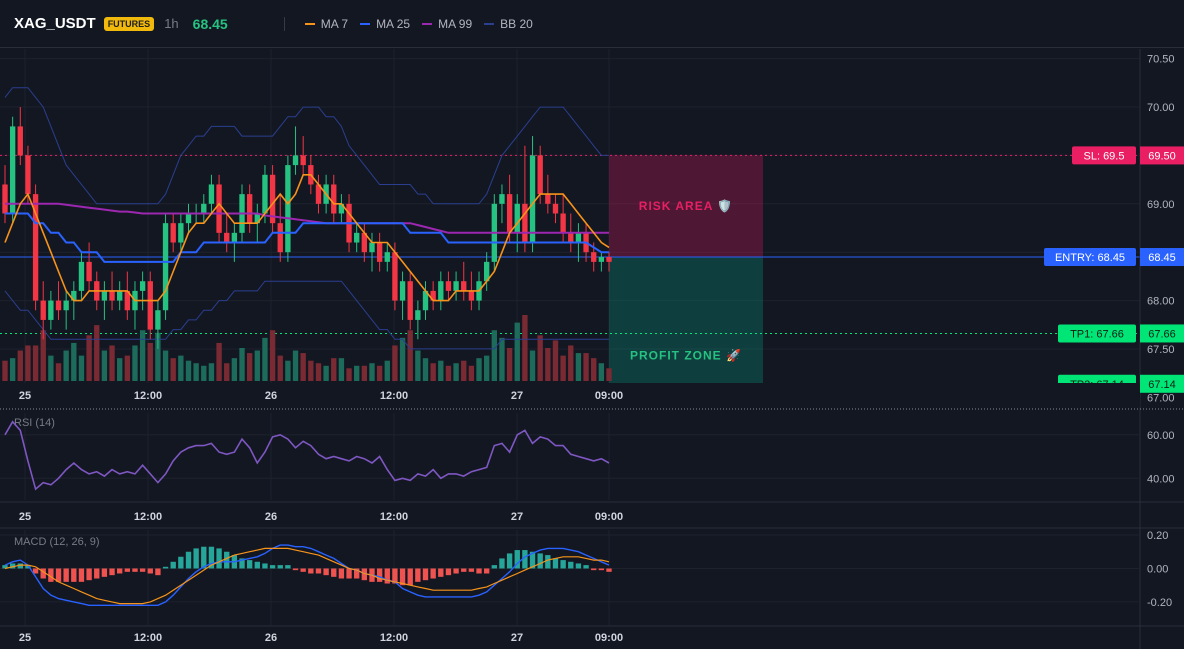 The image size is (1184, 649). I want to click on legend-bb20: BB 20, so click(508, 24).